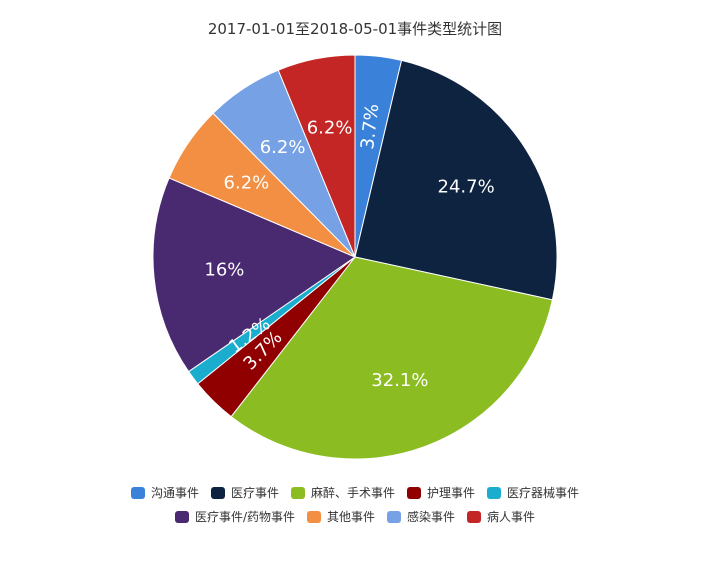 The width and height of the screenshot is (710, 572). I want to click on data-label-8: 6.2%, so click(330, 128).